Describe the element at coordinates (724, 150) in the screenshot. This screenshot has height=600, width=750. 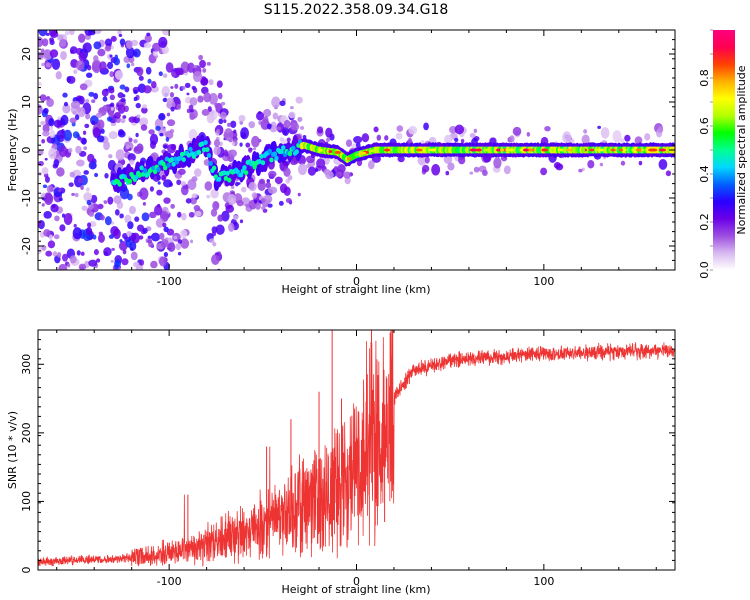
I see `colorbar-gradient` at that location.